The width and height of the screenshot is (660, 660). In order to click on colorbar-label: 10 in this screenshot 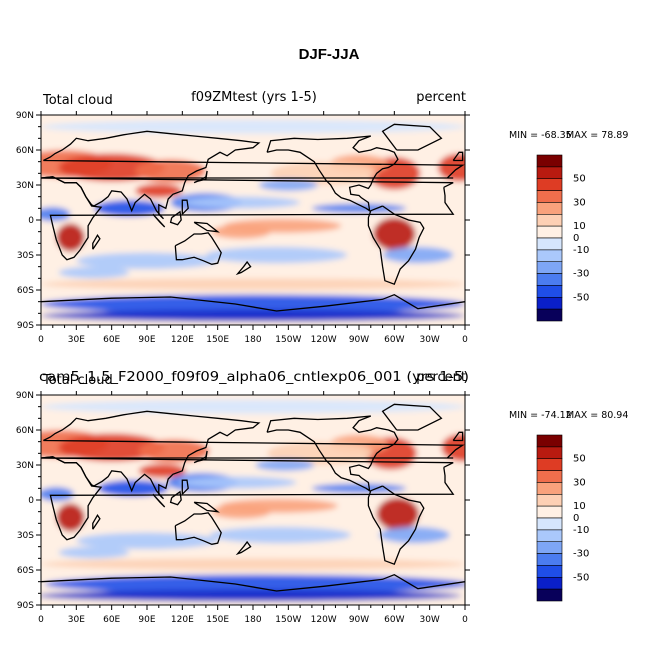, I will do `click(579, 226)`.